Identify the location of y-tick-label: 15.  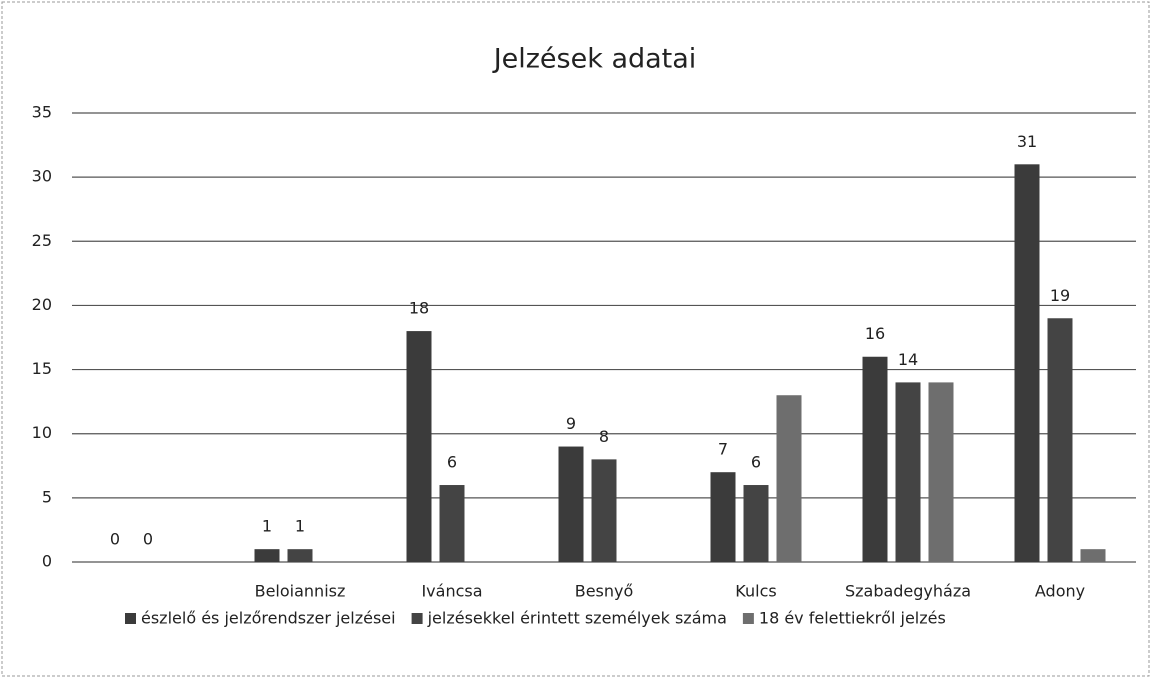
(42, 368).